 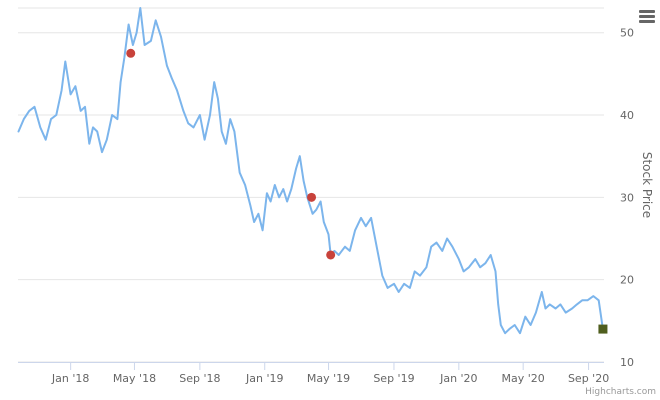 What do you see at coordinates (647, 19) in the screenshot?
I see `hamburger-menu-icon` at bounding box center [647, 19].